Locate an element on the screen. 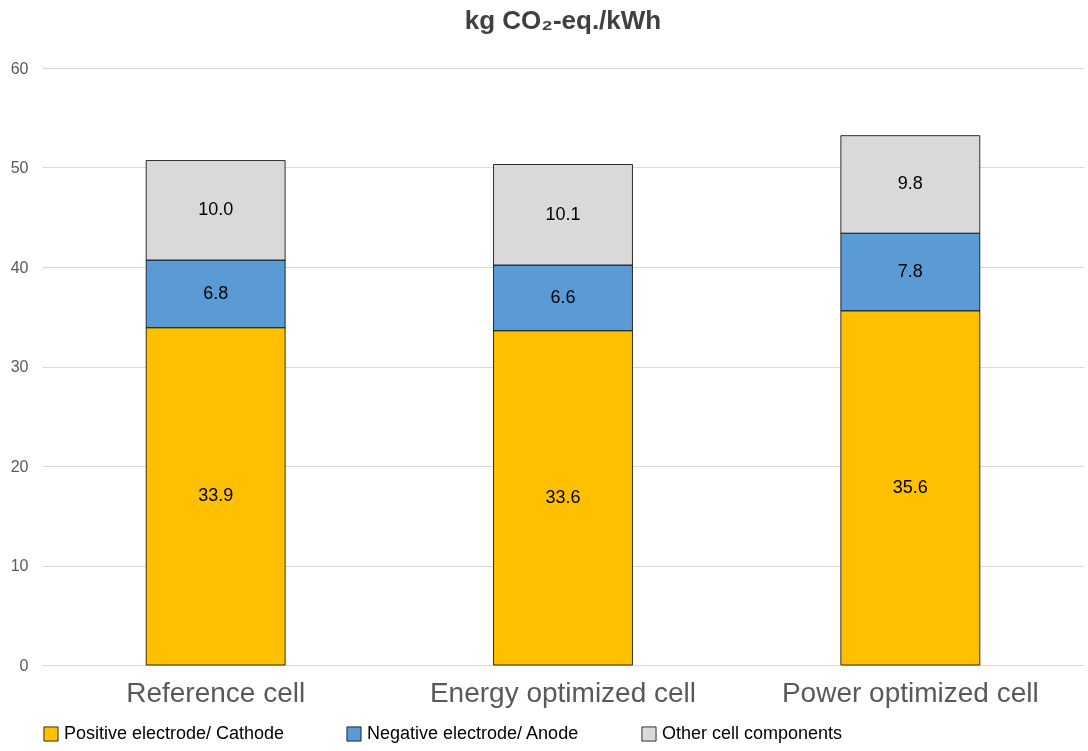 This screenshot has height=751, width=1088. legend-label: Positive electrode/ Cathode is located at coordinates (174, 733).